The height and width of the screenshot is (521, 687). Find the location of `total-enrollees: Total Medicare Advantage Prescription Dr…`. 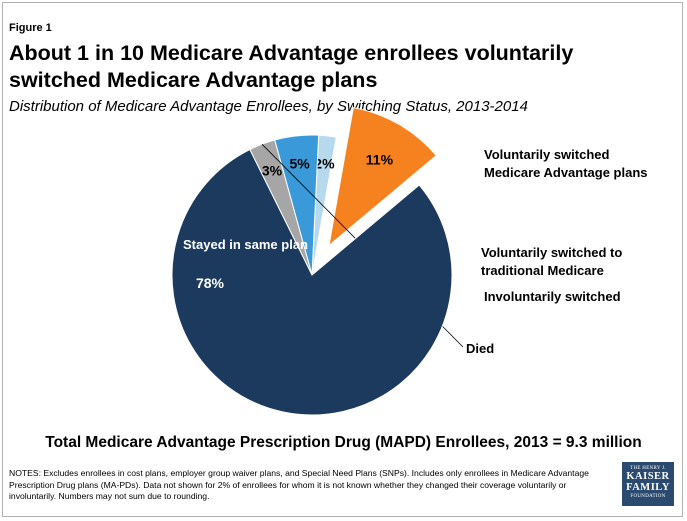

total-enrollees: Total Medicare Advantage Prescription Dr… is located at coordinates (343, 442).